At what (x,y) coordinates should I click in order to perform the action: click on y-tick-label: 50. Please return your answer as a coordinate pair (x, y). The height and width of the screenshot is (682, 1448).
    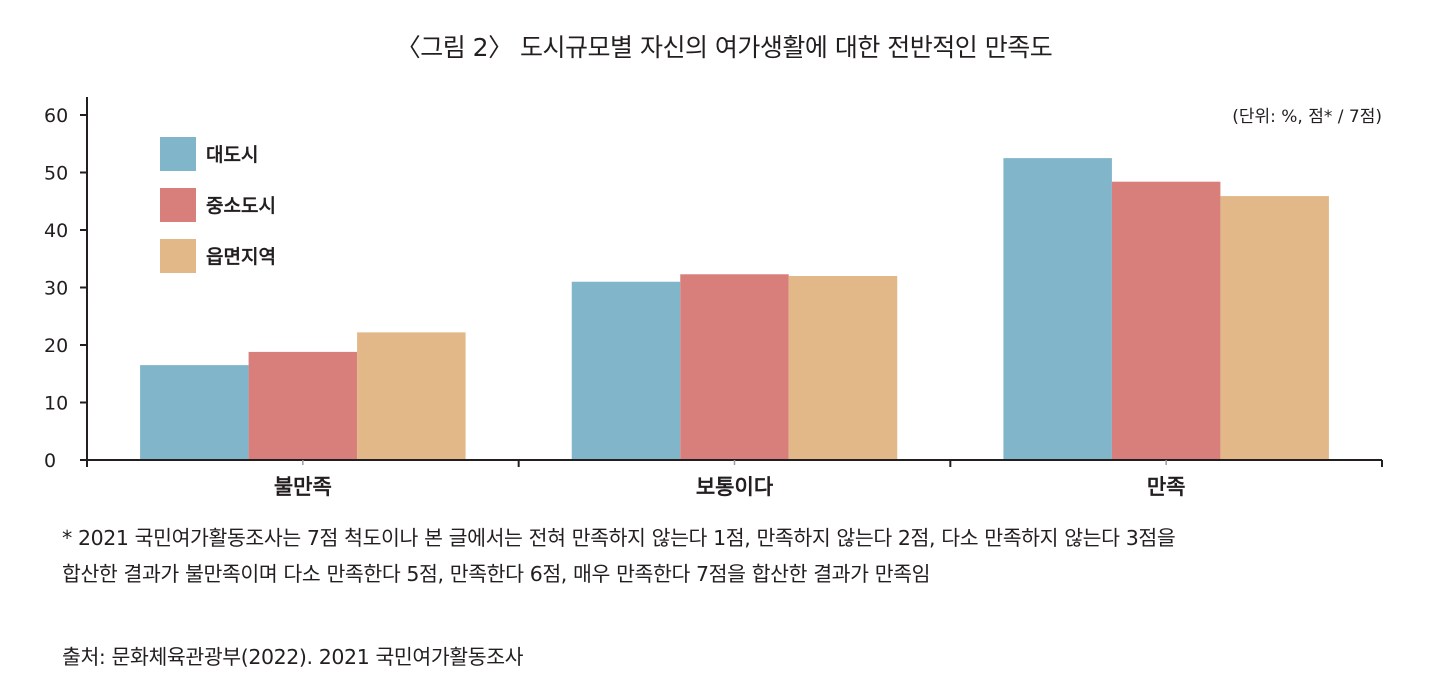
    Looking at the image, I should click on (56, 174).